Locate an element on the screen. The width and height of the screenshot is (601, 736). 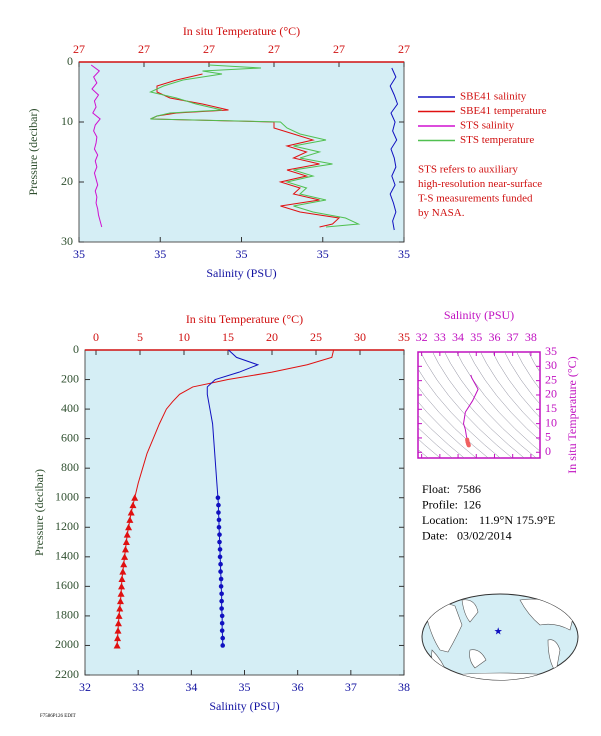
info-value: 126 is located at coordinates (472, 504).